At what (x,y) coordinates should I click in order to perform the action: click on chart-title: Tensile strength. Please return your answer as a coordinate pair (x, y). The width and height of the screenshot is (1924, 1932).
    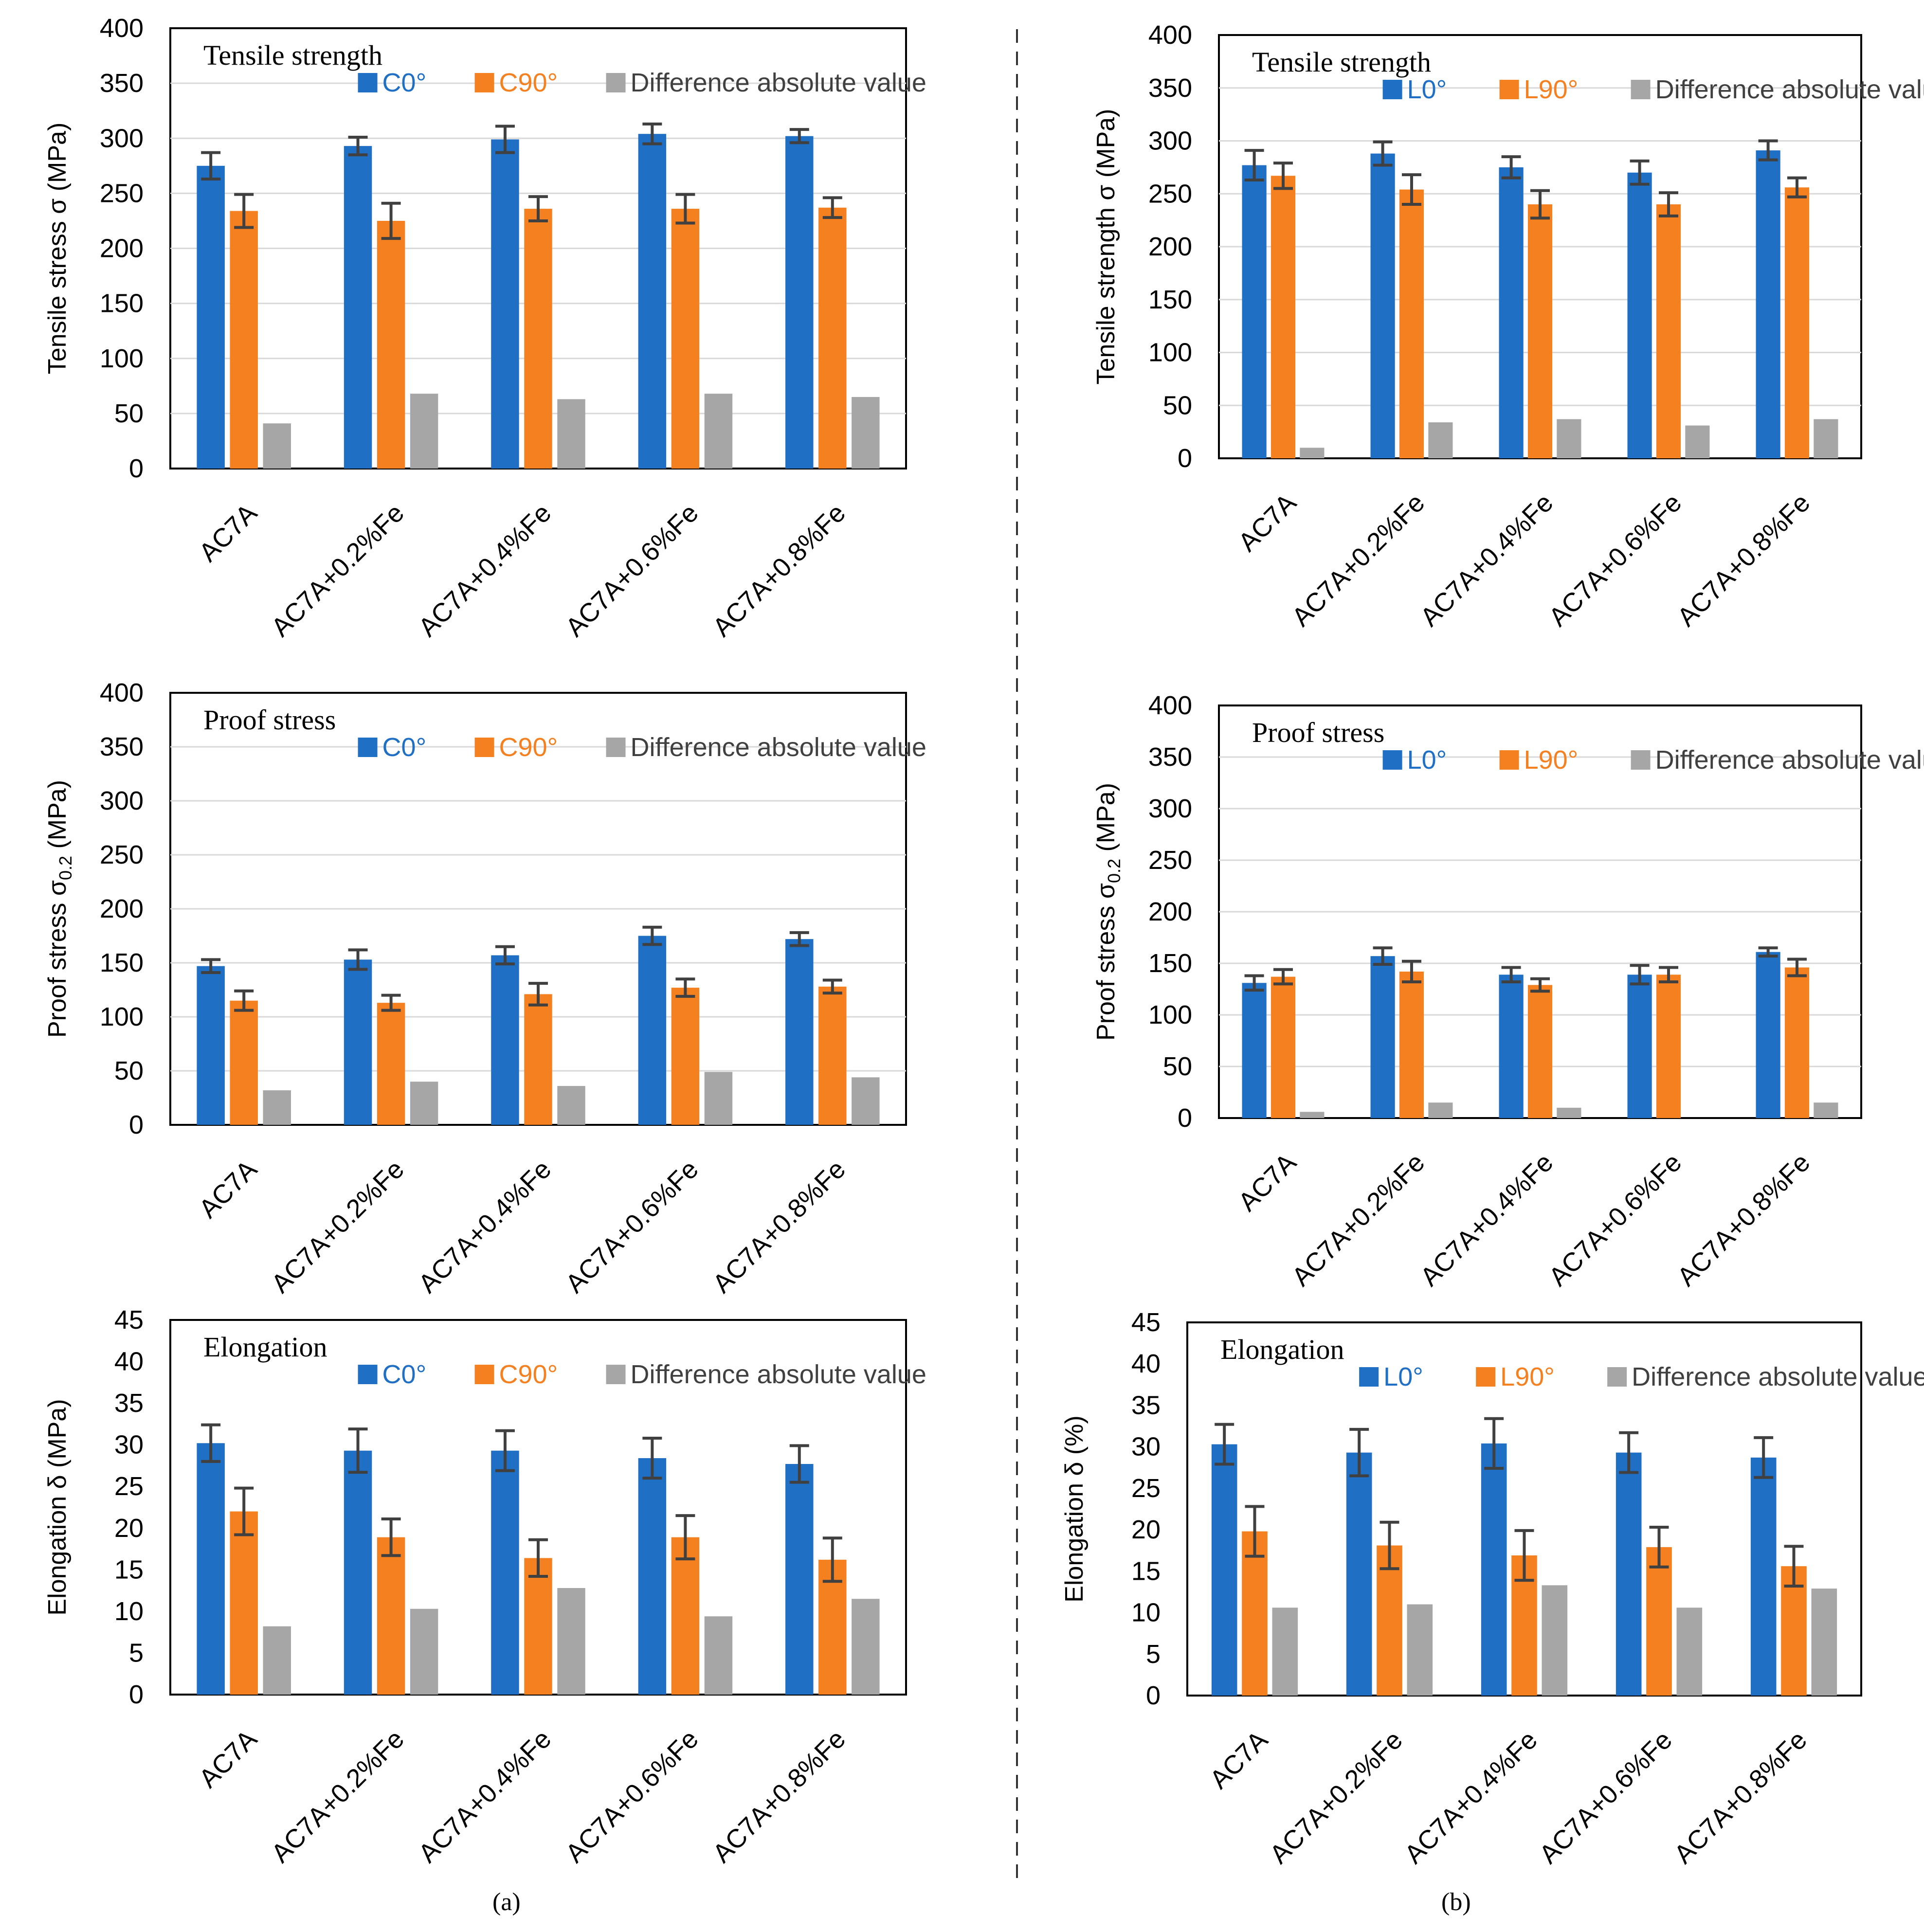
    Looking at the image, I should click on (1341, 62).